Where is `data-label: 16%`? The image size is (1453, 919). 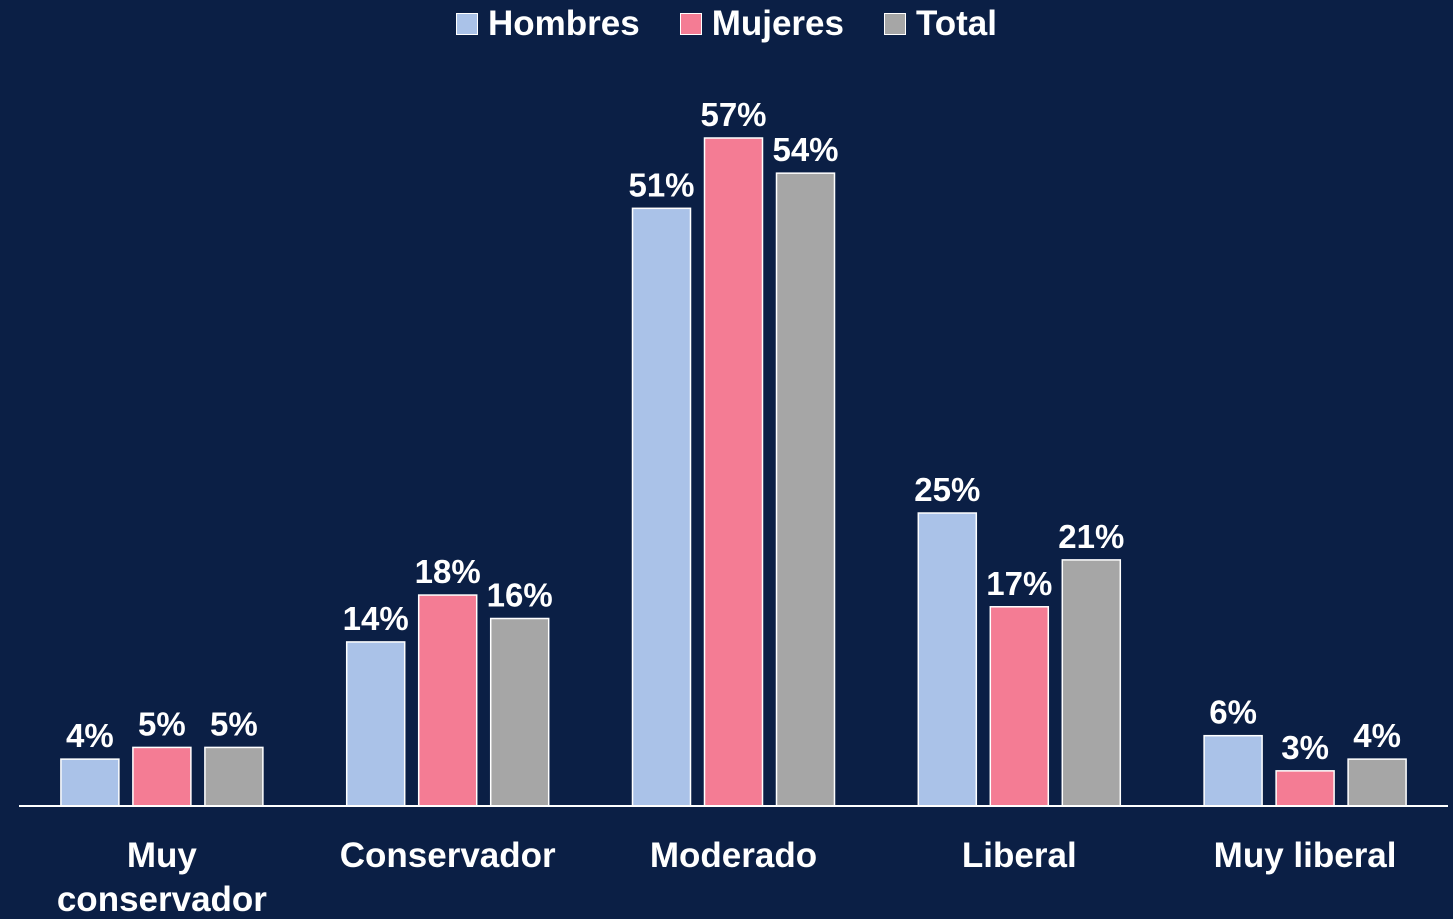 data-label: 16% is located at coordinates (520, 594).